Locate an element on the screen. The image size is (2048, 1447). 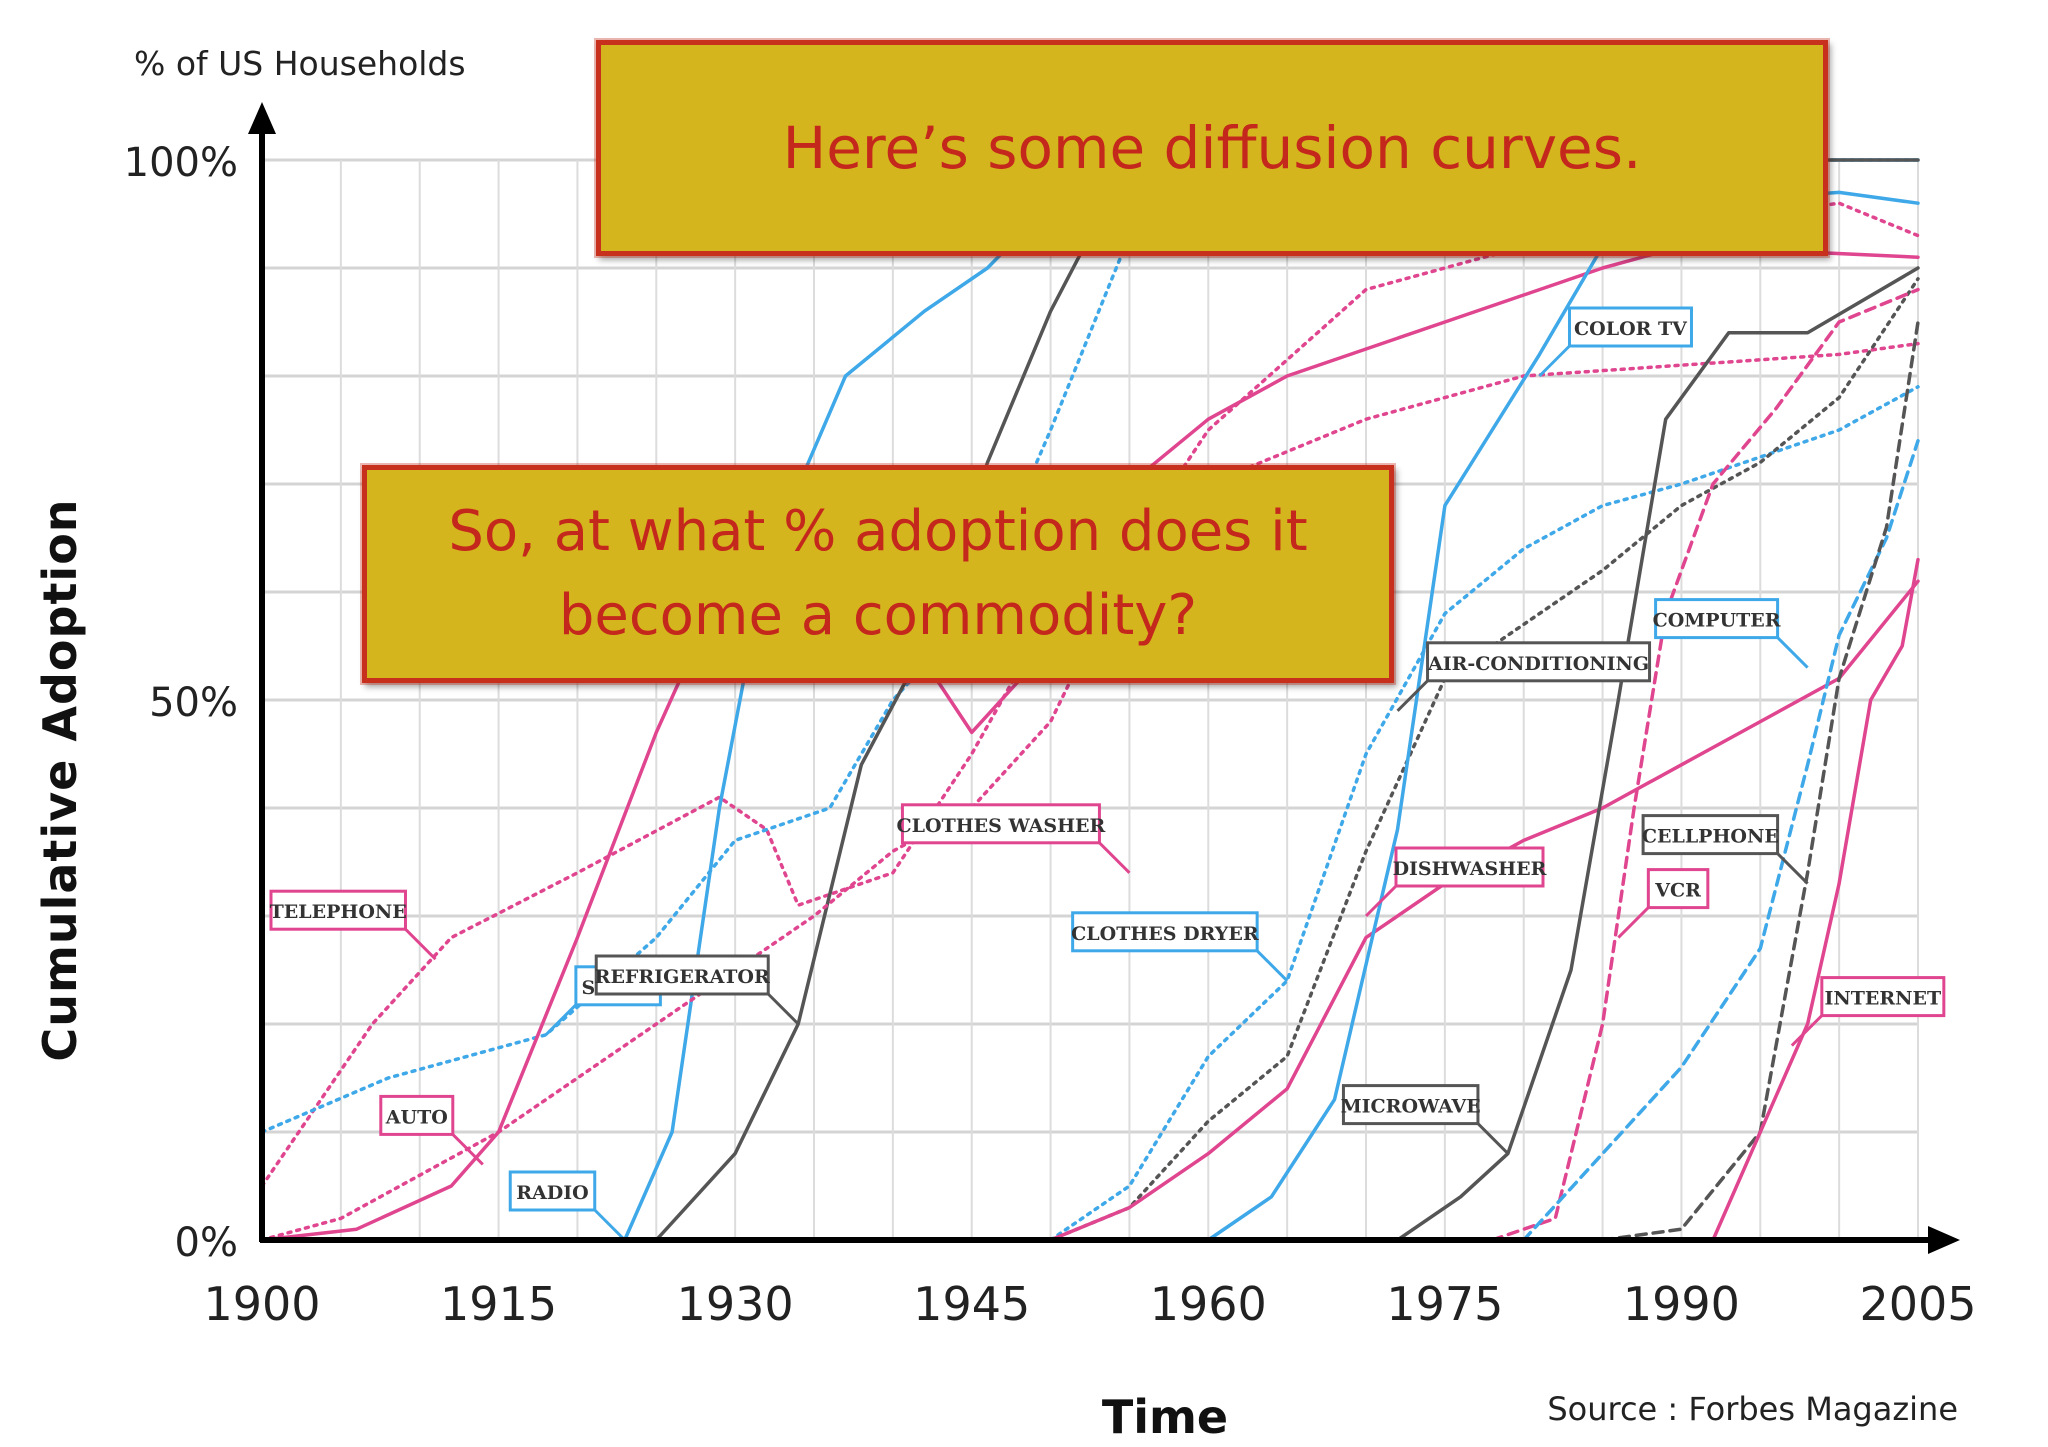
y-tick-label: 100% is located at coordinates (181, 163).